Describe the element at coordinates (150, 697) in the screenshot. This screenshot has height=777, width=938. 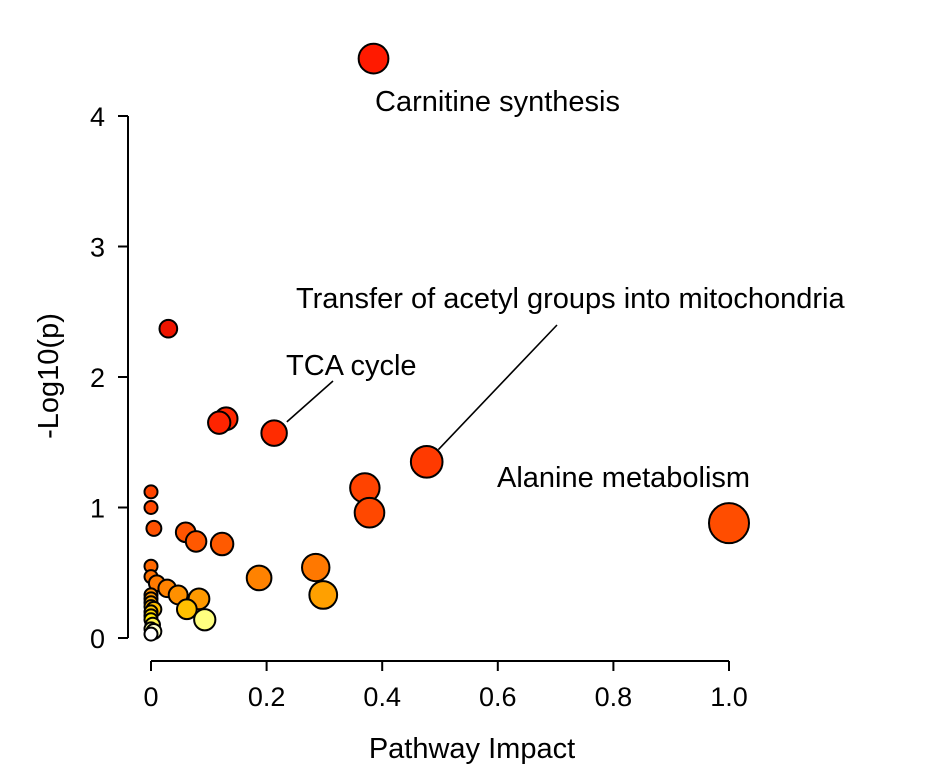
I see `x-tick-label: 0` at that location.